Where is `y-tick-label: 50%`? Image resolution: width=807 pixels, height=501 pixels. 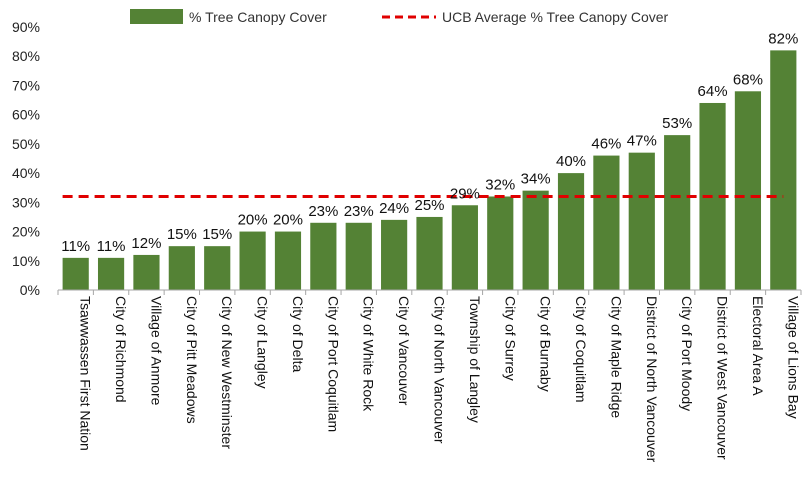 y-tick-label: 50% is located at coordinates (26, 144).